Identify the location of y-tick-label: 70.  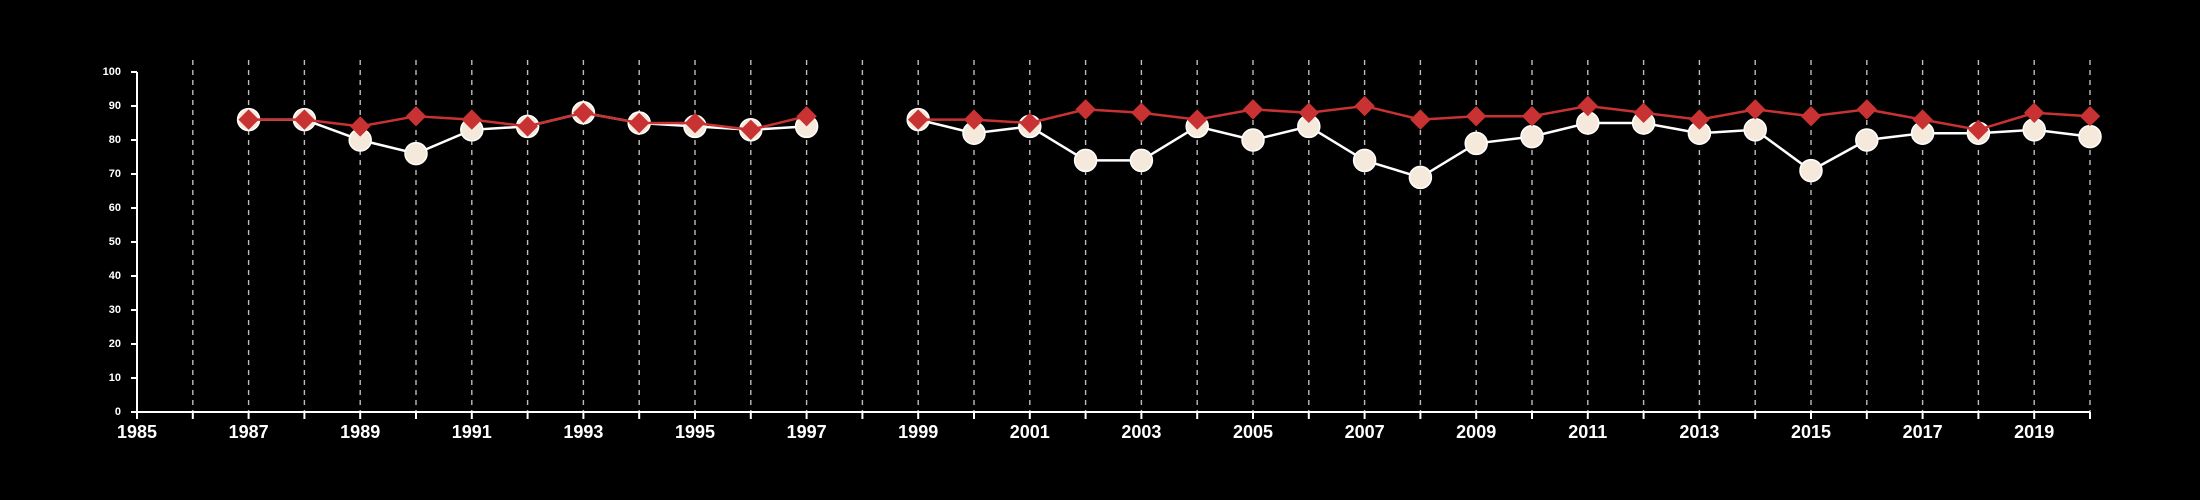
(115, 174).